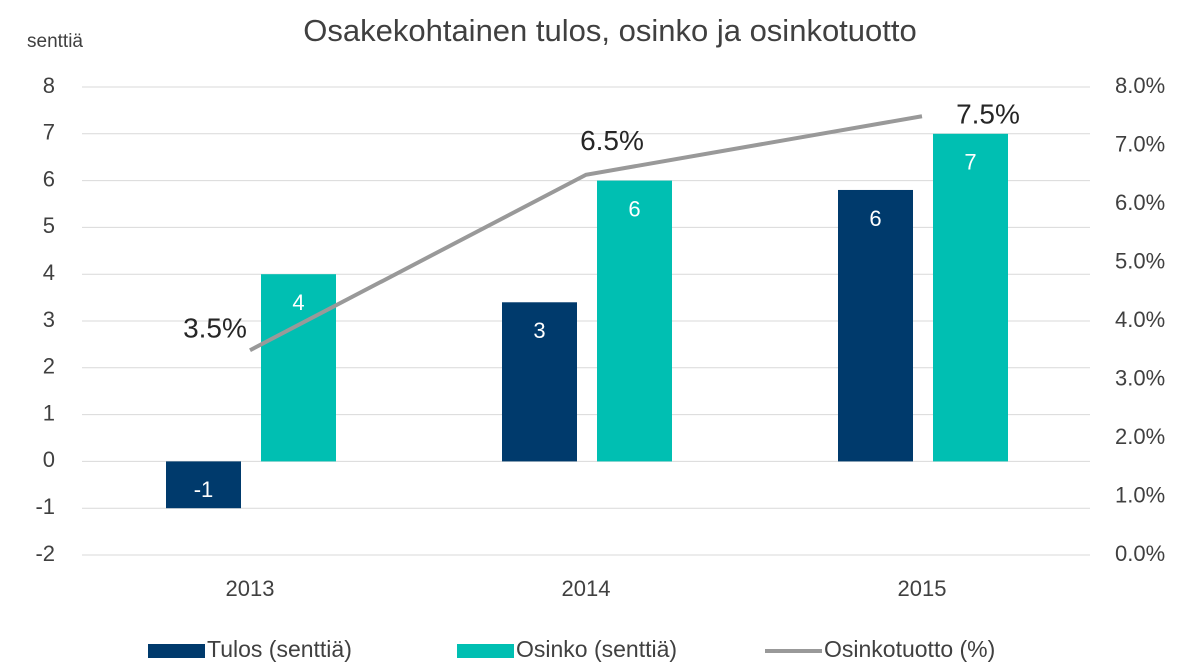 Image resolution: width=1195 pixels, height=668 pixels. I want to click on y2-tick-label: 1.0%, so click(1140, 494).